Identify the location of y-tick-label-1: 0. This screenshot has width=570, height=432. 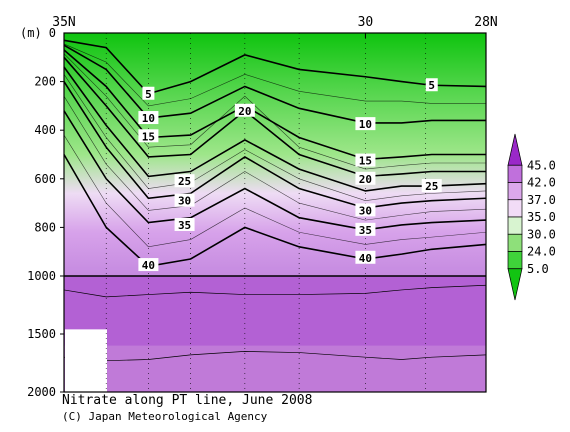
(52, 33).